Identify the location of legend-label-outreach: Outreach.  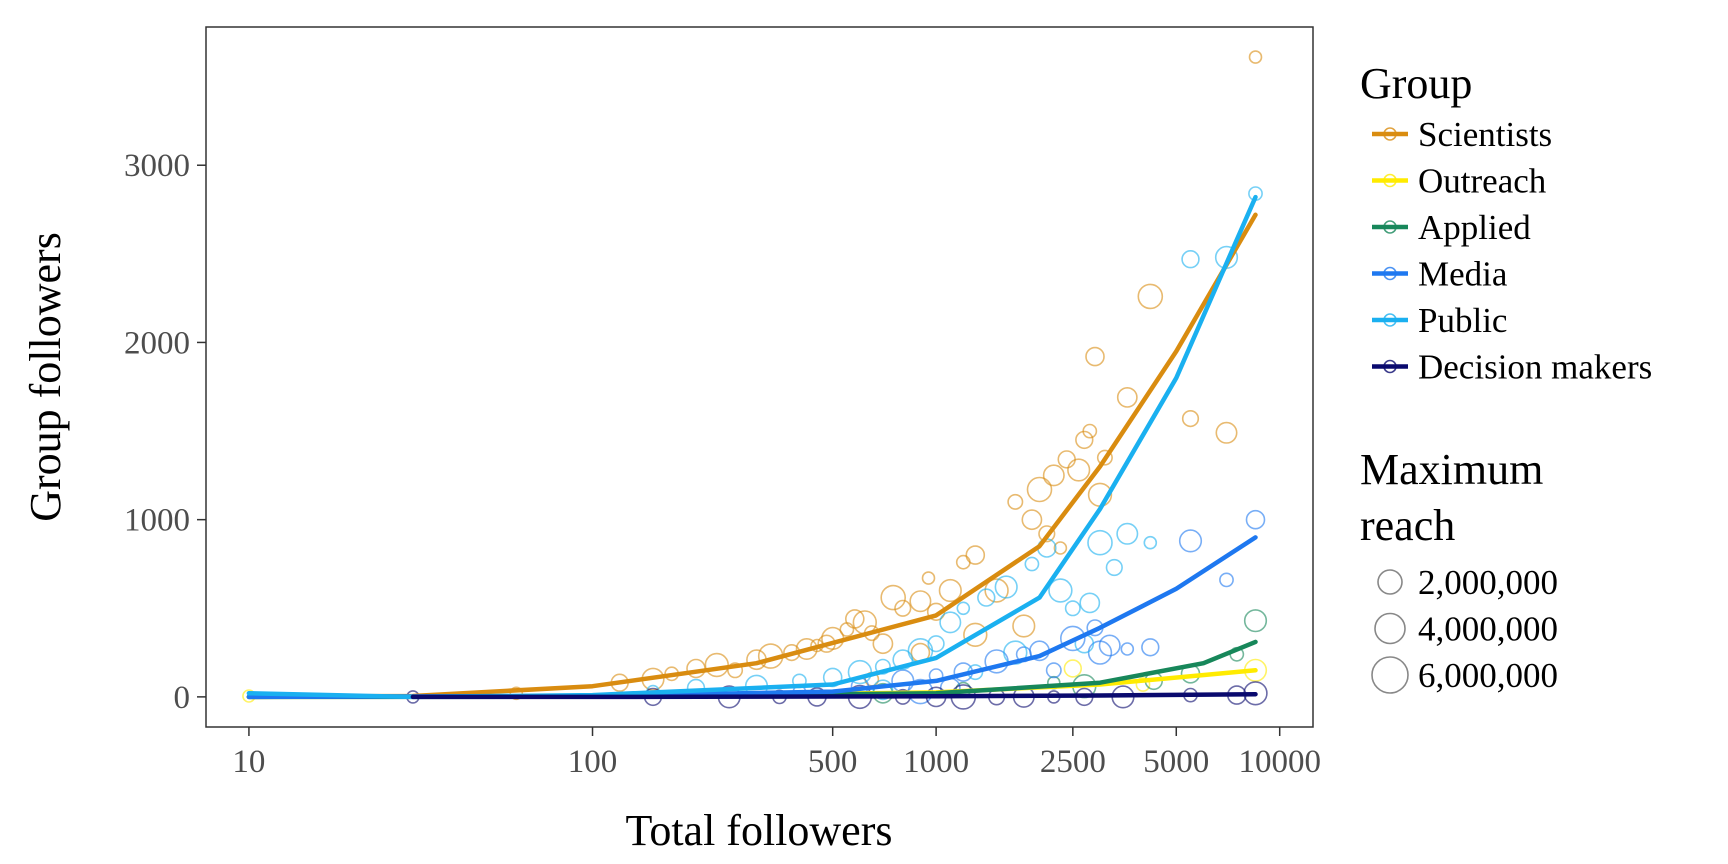
(1482, 181).